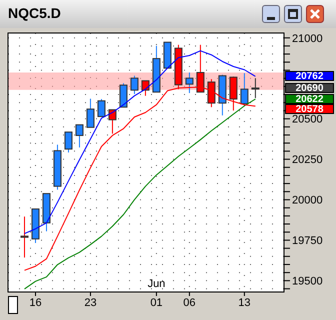 This screenshot has width=336, height=320. I want to click on x-tick-label: 06, so click(189, 303).